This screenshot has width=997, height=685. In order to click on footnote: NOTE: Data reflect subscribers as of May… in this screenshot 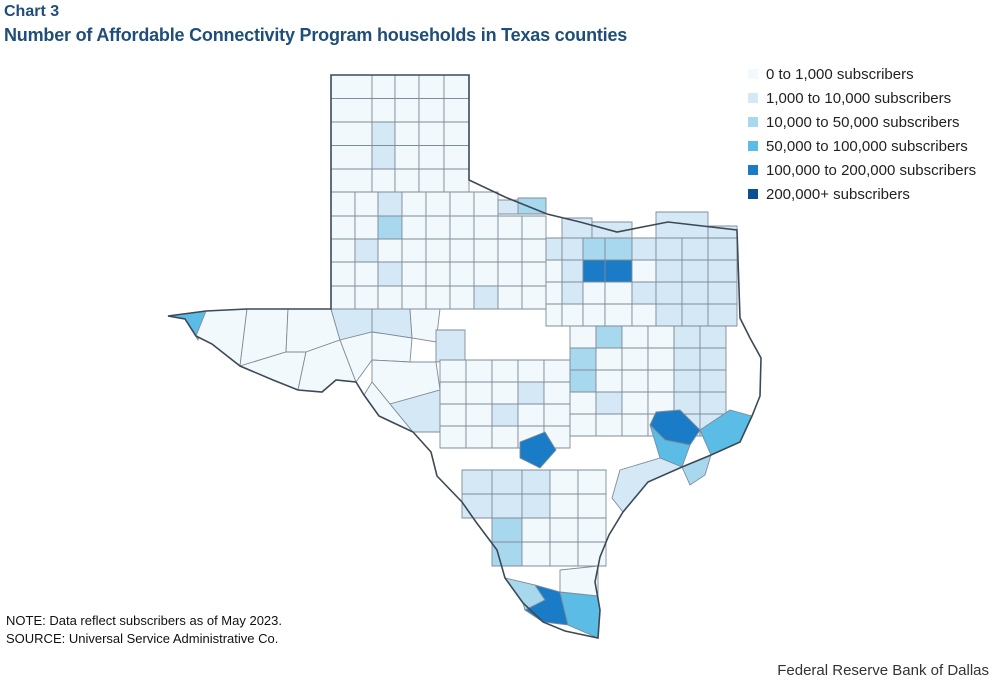, I will do `click(144, 630)`.